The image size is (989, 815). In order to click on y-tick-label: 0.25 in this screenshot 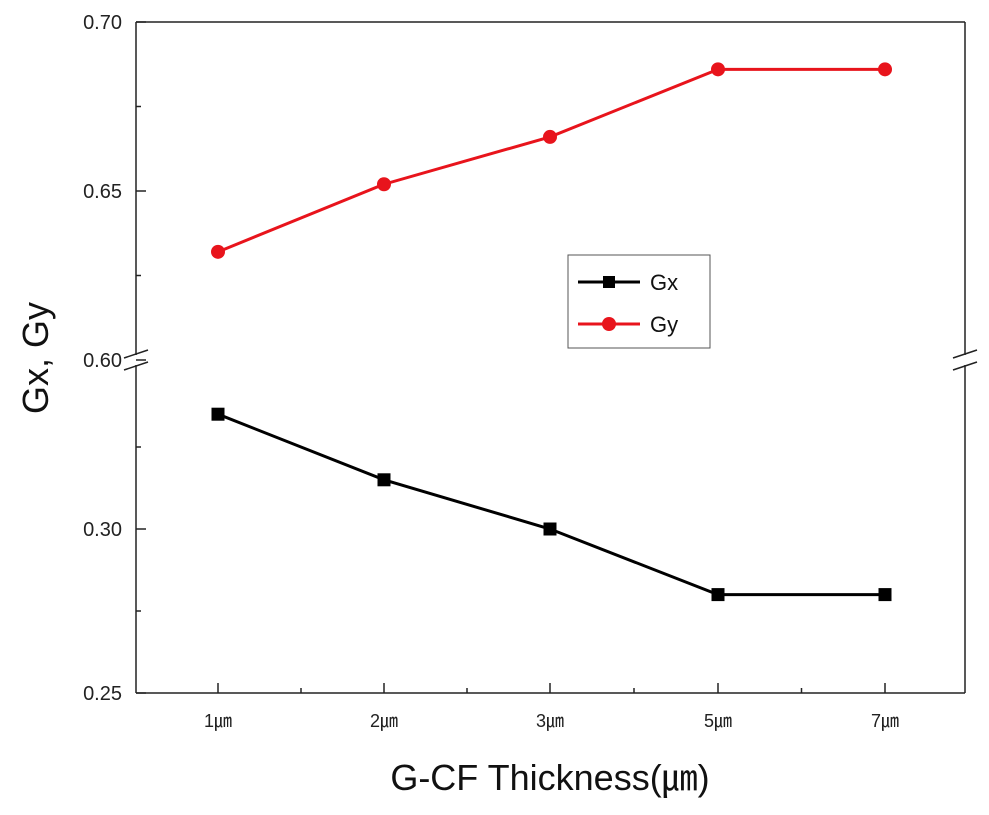, I will do `click(102, 694)`.